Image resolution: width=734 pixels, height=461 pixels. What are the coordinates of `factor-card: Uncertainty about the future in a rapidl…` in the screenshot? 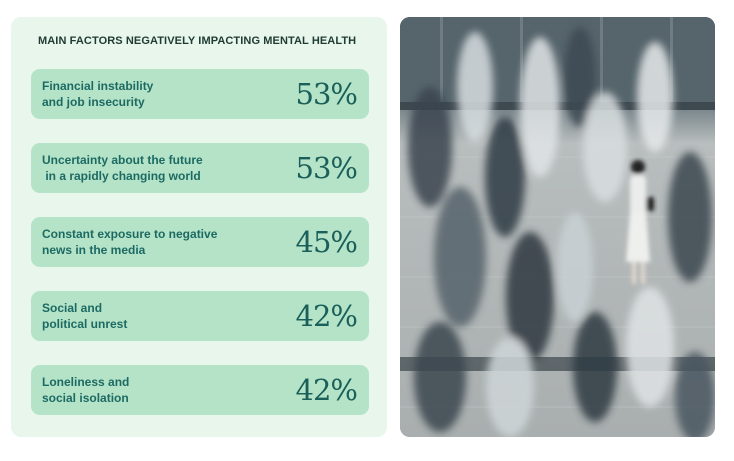 It's located at (200, 168).